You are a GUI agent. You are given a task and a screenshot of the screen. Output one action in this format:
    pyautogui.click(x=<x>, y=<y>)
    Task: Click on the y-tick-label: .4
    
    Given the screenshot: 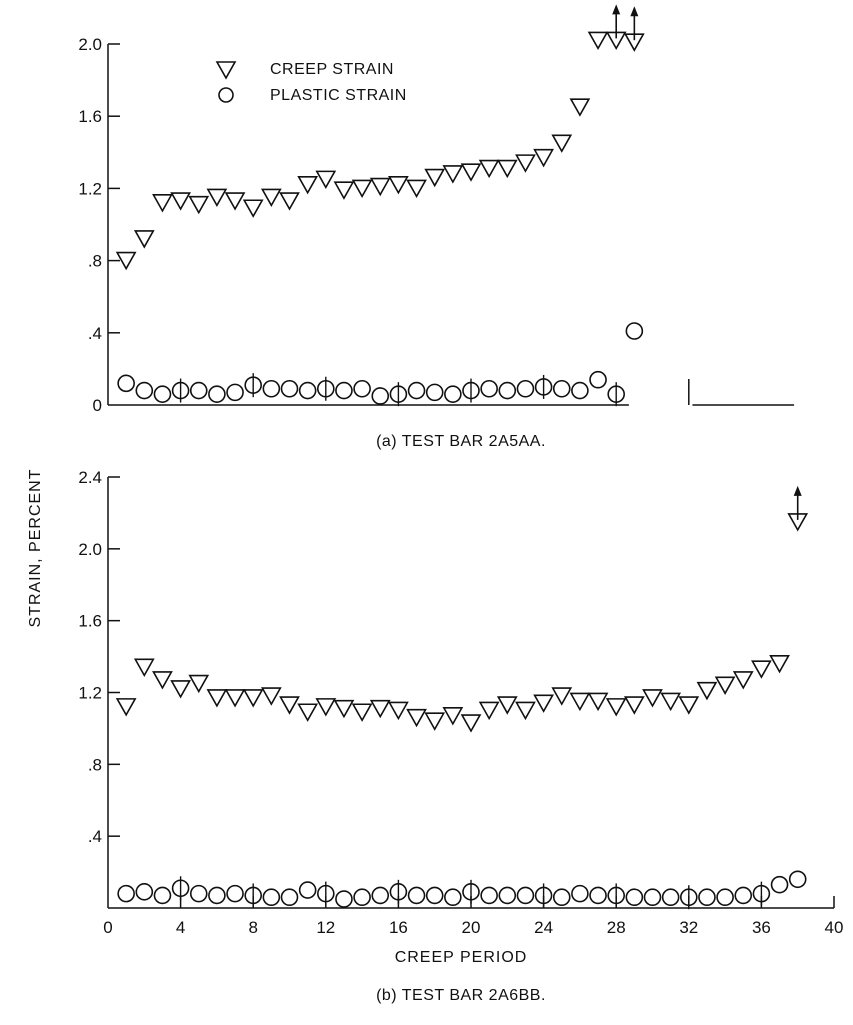 What is the action you would take?
    pyautogui.click(x=95, y=836)
    